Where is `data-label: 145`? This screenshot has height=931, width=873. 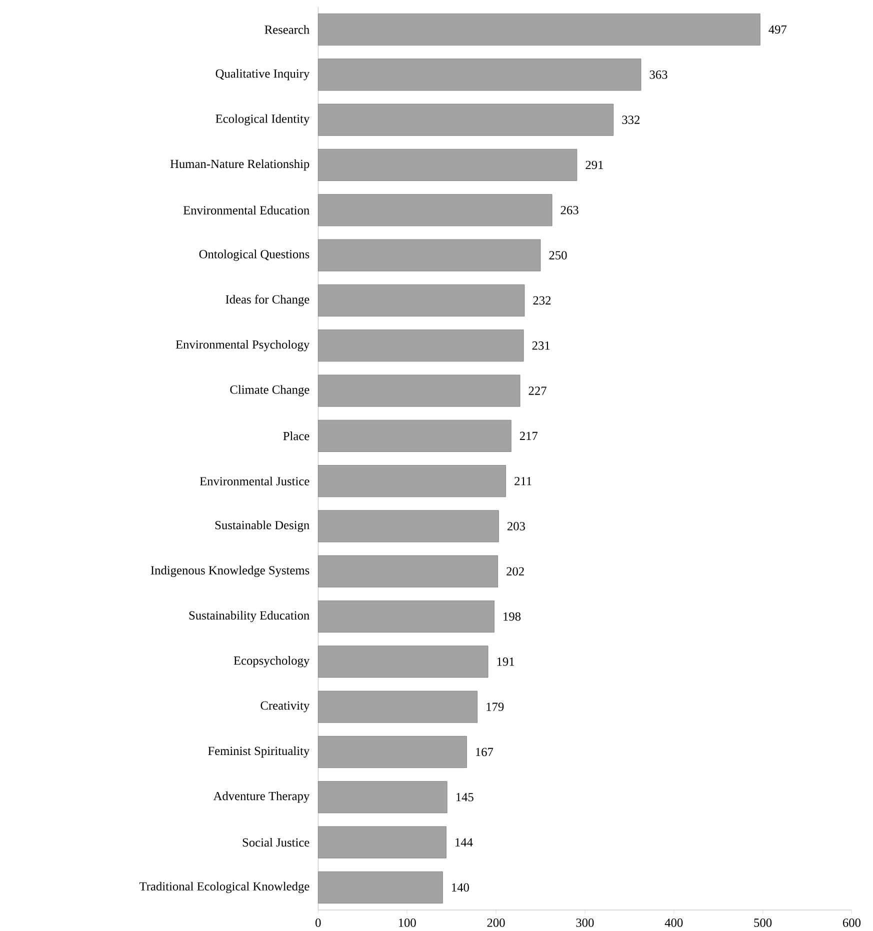 data-label: 145 is located at coordinates (465, 797).